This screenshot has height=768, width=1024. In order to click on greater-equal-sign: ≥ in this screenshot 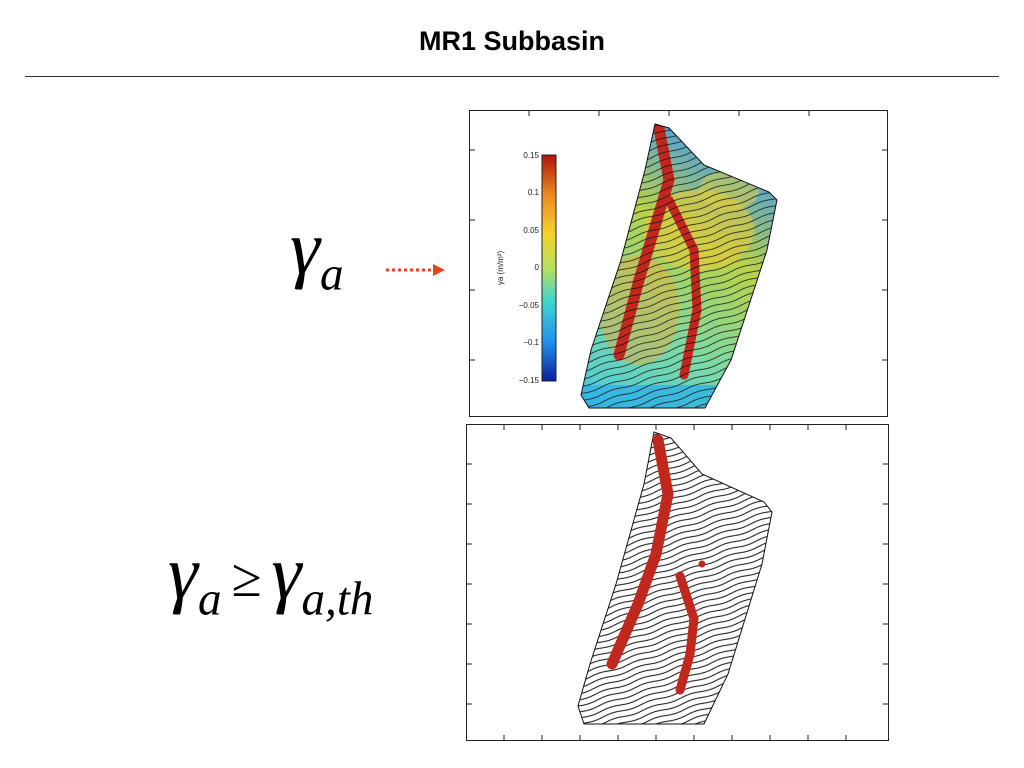, I will do `click(246, 577)`.